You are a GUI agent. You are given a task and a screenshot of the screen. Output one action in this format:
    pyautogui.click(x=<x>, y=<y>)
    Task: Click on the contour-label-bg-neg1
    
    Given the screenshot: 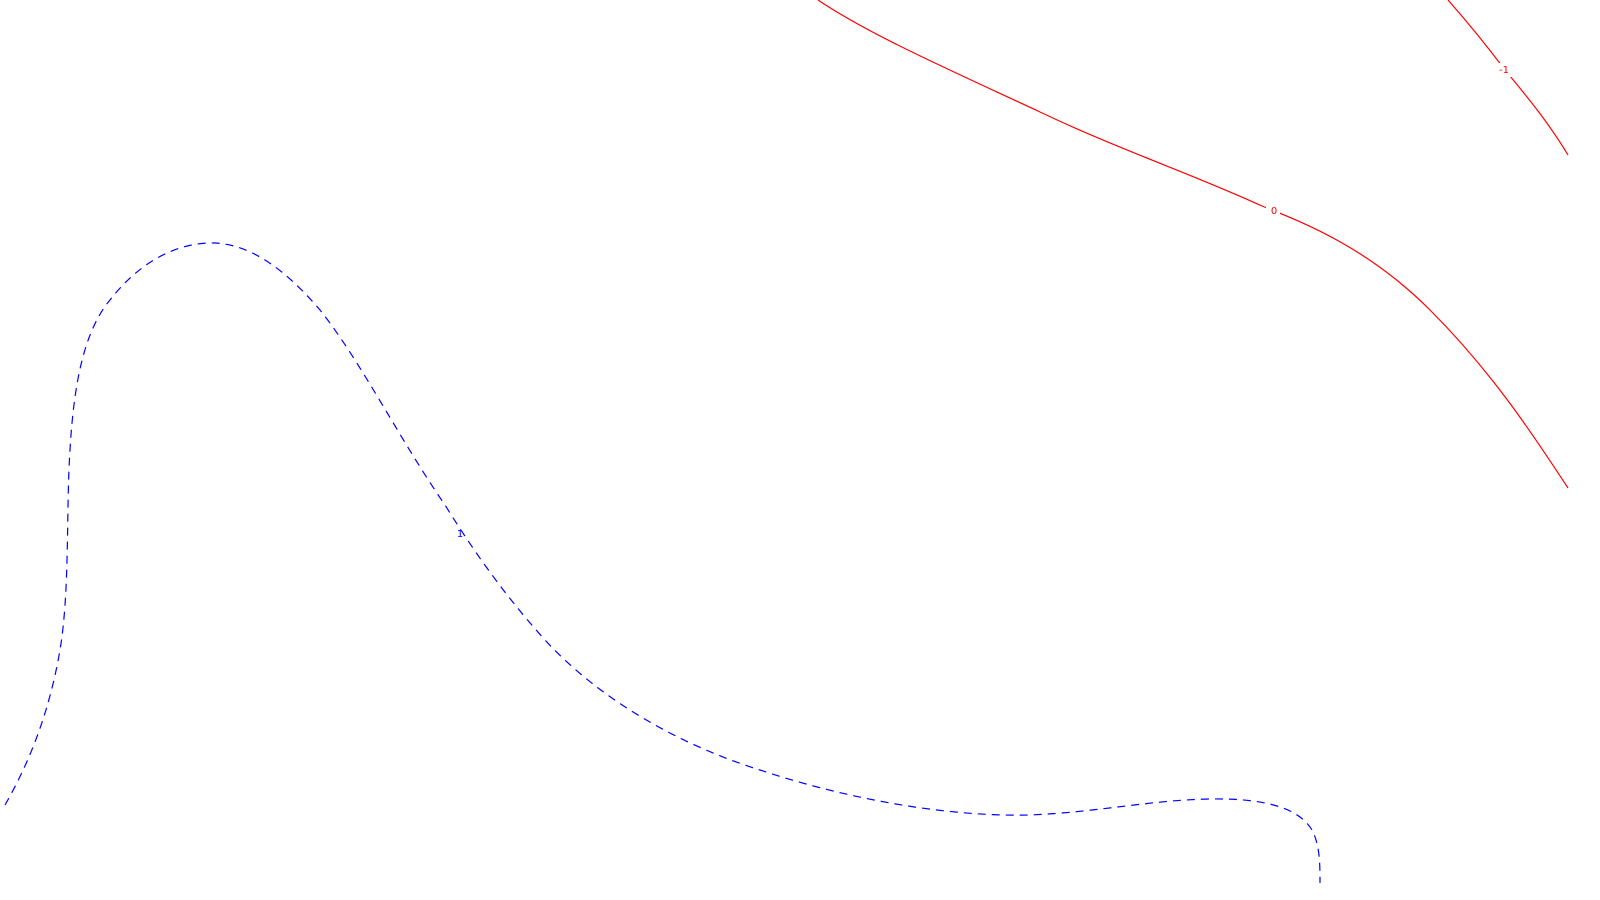 What is the action you would take?
    pyautogui.click(x=1505, y=70)
    